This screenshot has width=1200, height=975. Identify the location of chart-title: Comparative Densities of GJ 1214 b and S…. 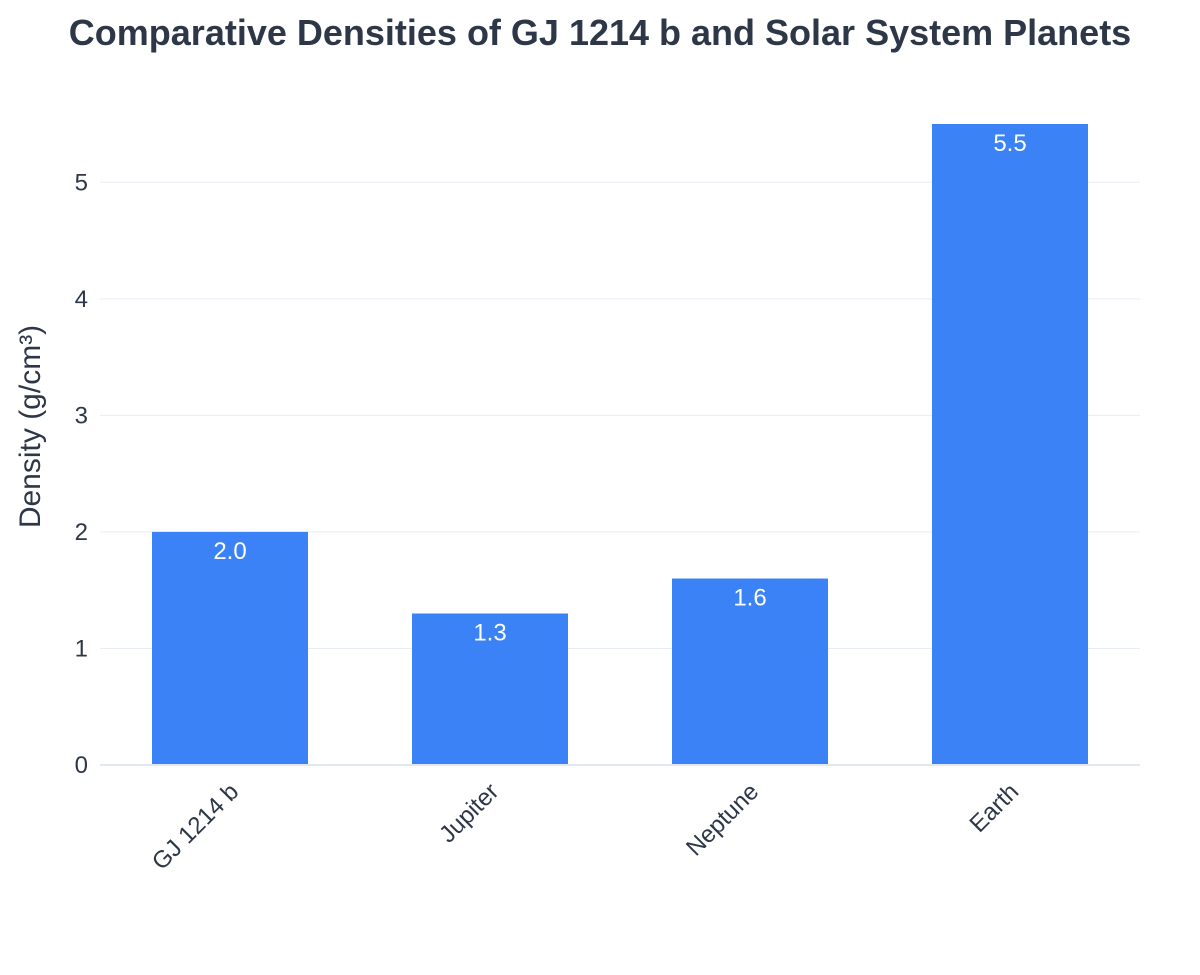
(600, 32).